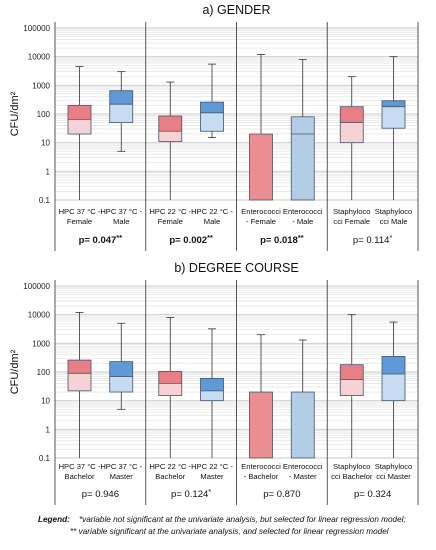 This screenshot has width=436, height=550. What do you see at coordinates (281, 494) in the screenshot?
I see `p-value-label: p= 0.870` at bounding box center [281, 494].